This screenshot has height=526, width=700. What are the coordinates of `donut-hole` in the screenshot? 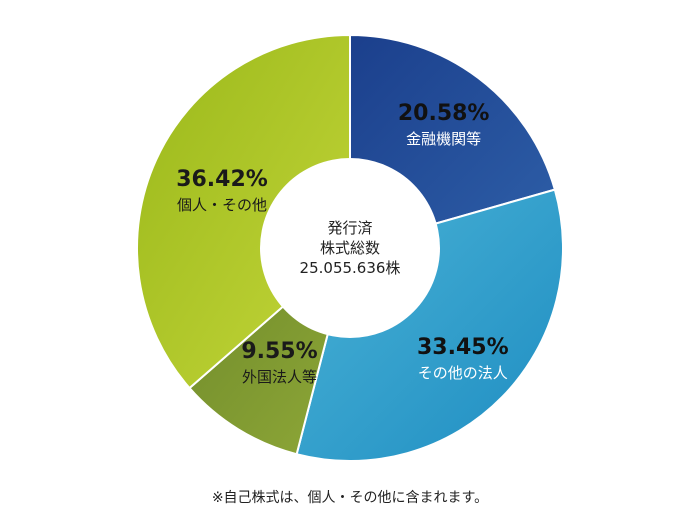 It's located at (350, 248).